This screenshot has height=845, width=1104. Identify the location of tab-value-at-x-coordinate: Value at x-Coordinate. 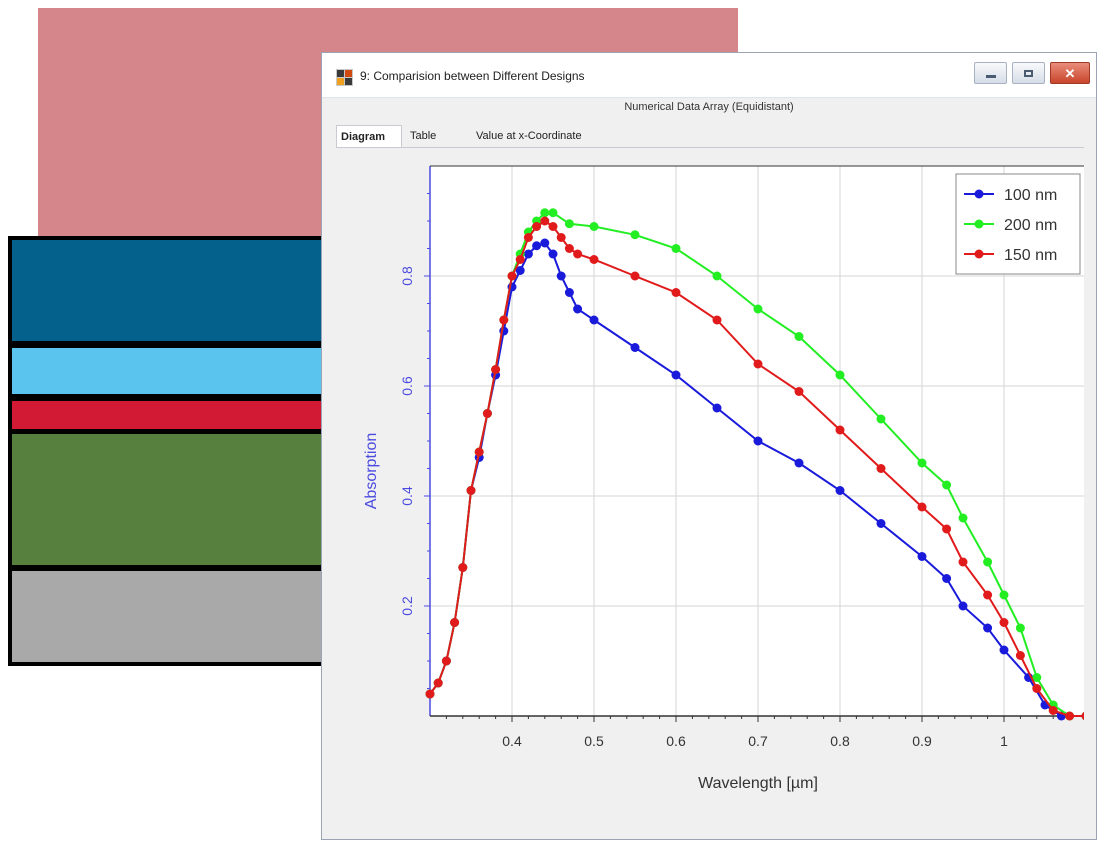
(529, 136).